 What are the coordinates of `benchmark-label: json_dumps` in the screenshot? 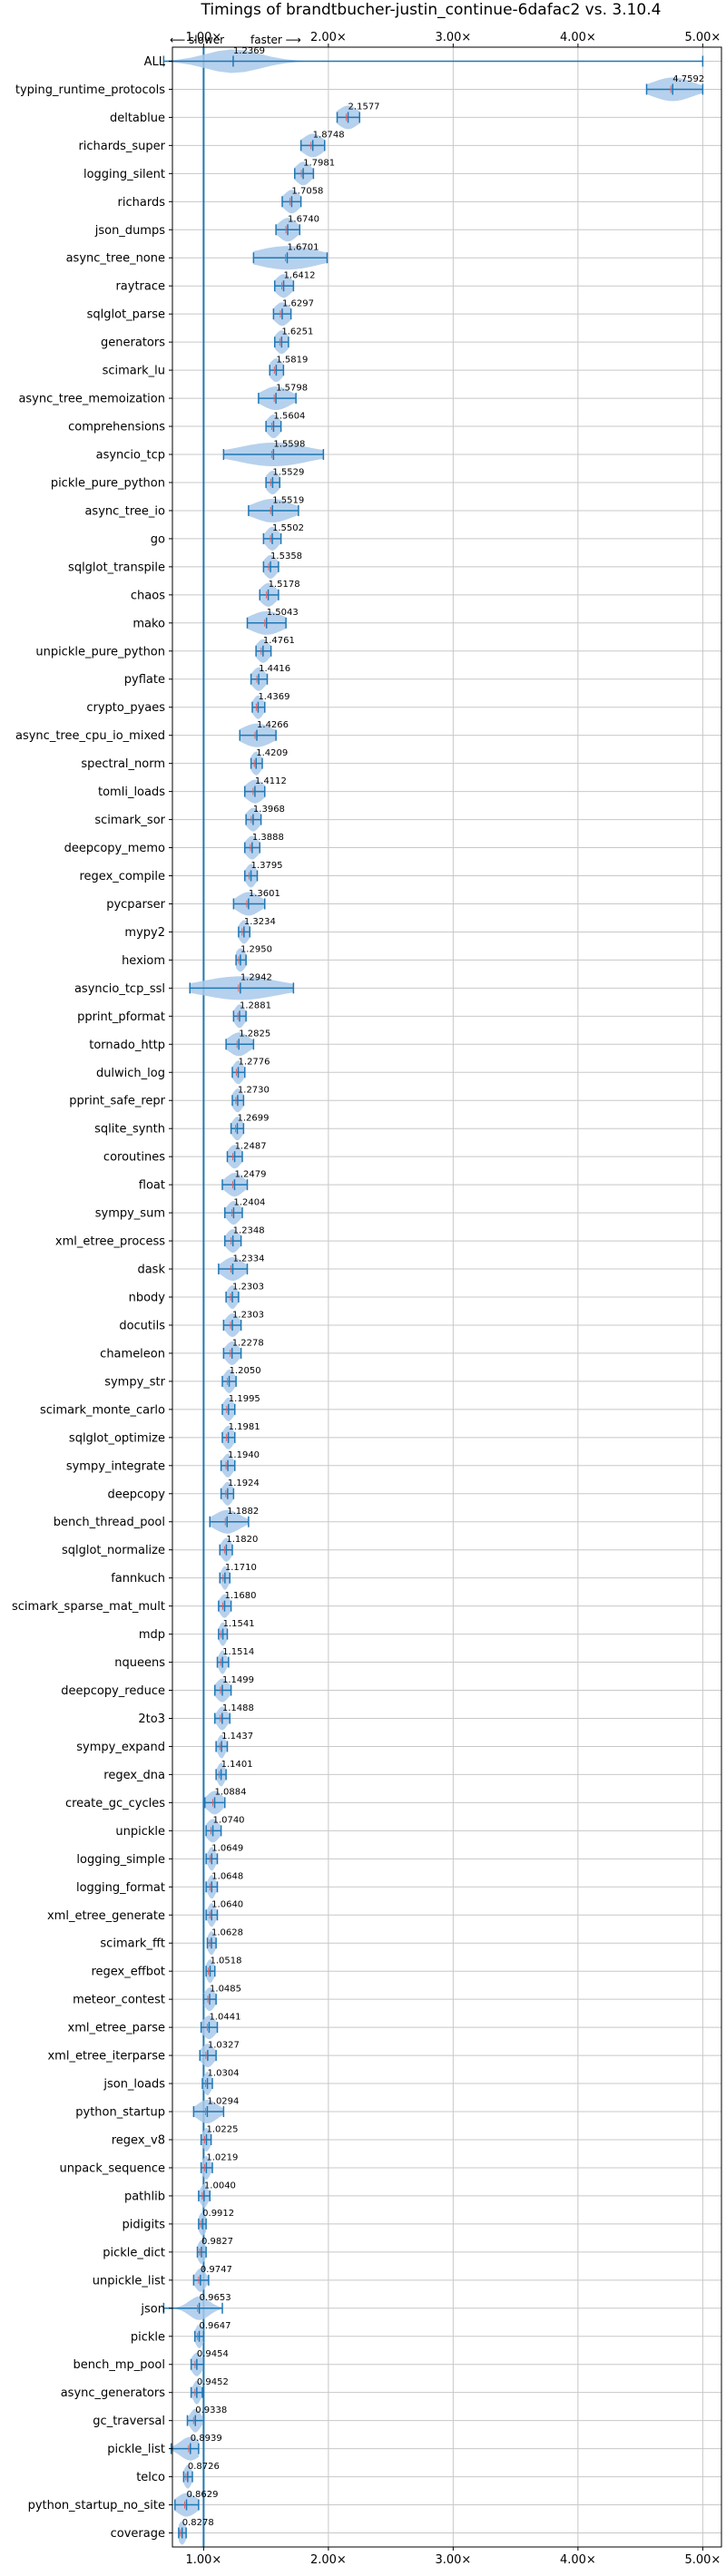 It's located at (129, 231).